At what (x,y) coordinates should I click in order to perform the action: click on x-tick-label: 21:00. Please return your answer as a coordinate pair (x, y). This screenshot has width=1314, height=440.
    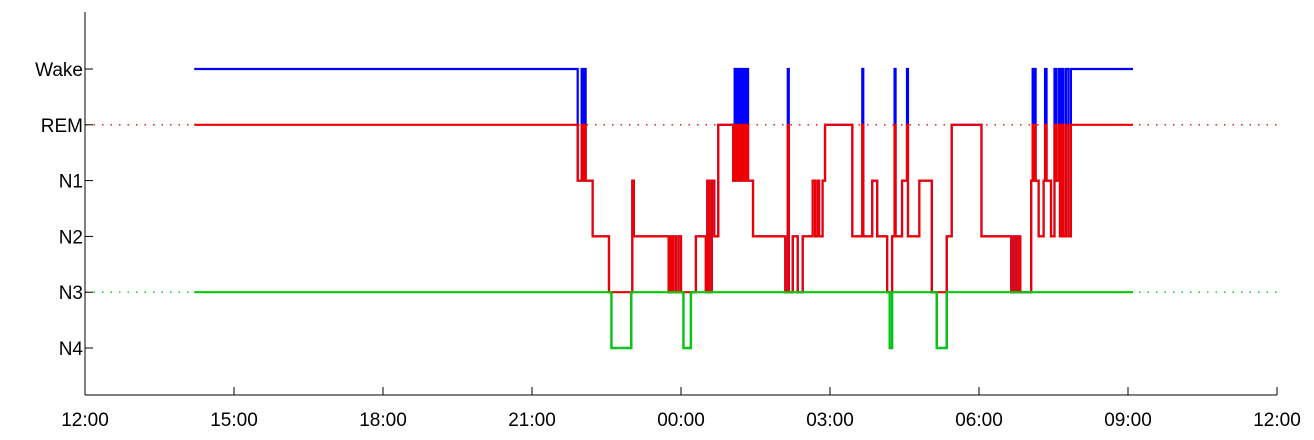
    Looking at the image, I should click on (532, 420).